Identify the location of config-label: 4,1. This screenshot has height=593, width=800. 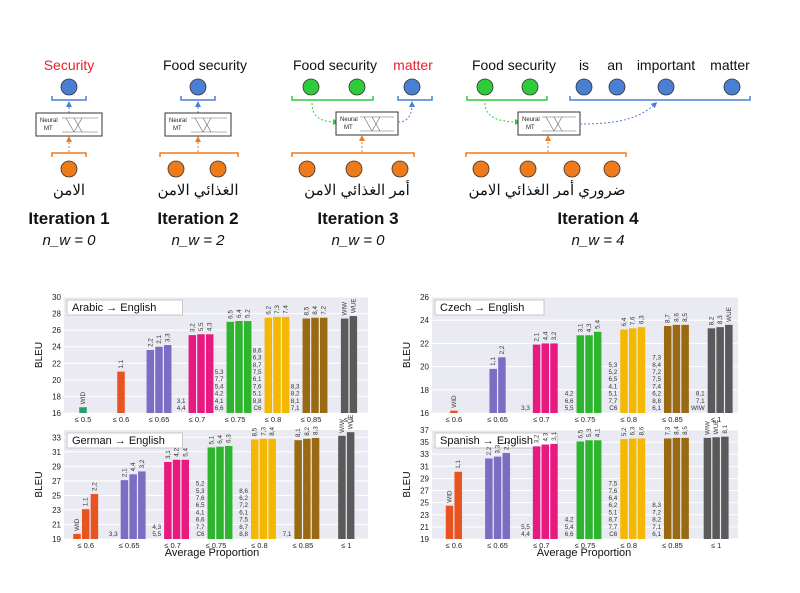
(200, 512).